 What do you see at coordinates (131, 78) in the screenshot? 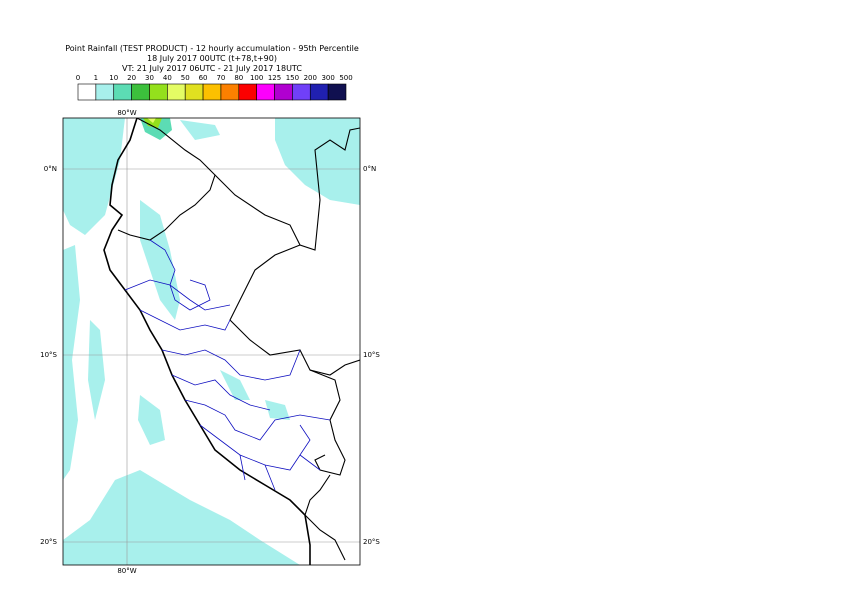
I see `legend-label: 20` at bounding box center [131, 78].